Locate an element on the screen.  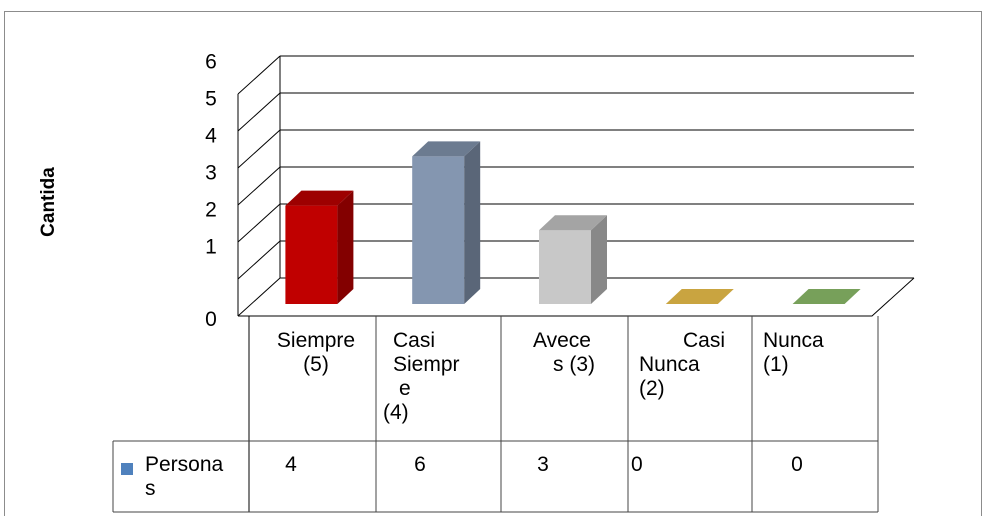
y-tick-label: 4 is located at coordinates (211, 136).